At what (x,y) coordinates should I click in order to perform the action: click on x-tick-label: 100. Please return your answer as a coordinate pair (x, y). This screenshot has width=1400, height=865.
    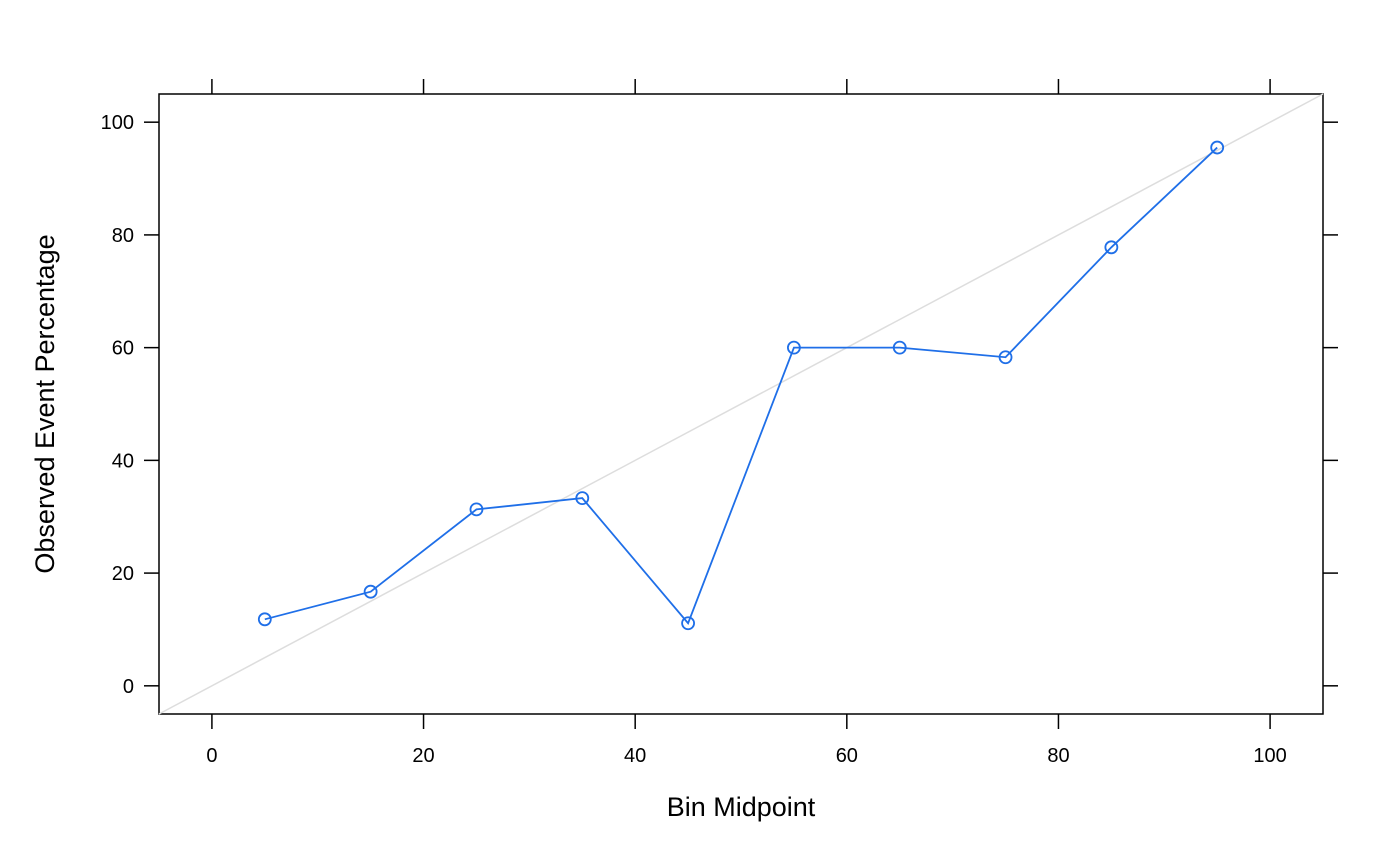
    Looking at the image, I should click on (1269, 756).